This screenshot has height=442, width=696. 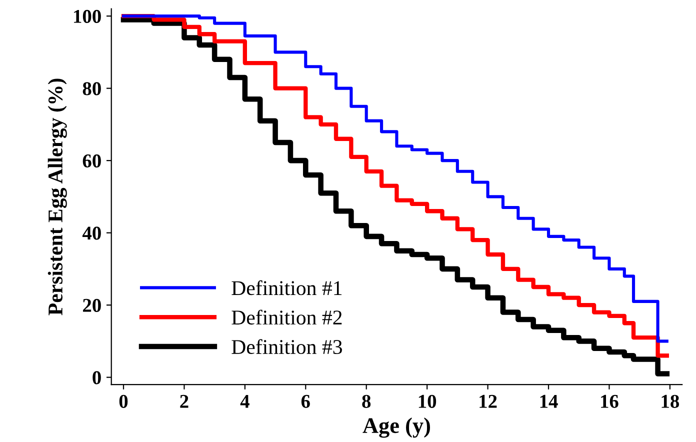 I want to click on y-tick-label: 60, so click(x=91, y=161).